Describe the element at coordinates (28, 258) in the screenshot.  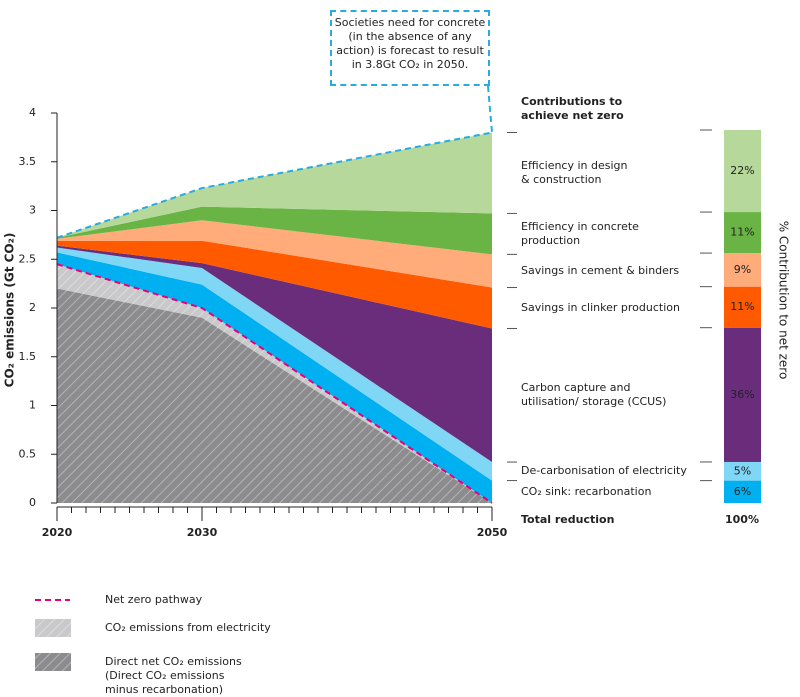
I see `y-tick-label: 2.5` at that location.